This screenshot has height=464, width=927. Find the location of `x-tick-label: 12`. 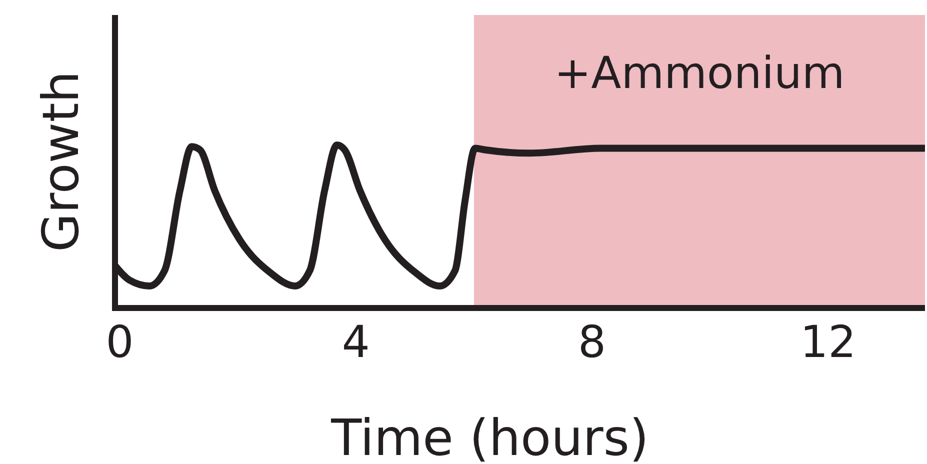

x-tick-label: 12 is located at coordinates (828, 342).